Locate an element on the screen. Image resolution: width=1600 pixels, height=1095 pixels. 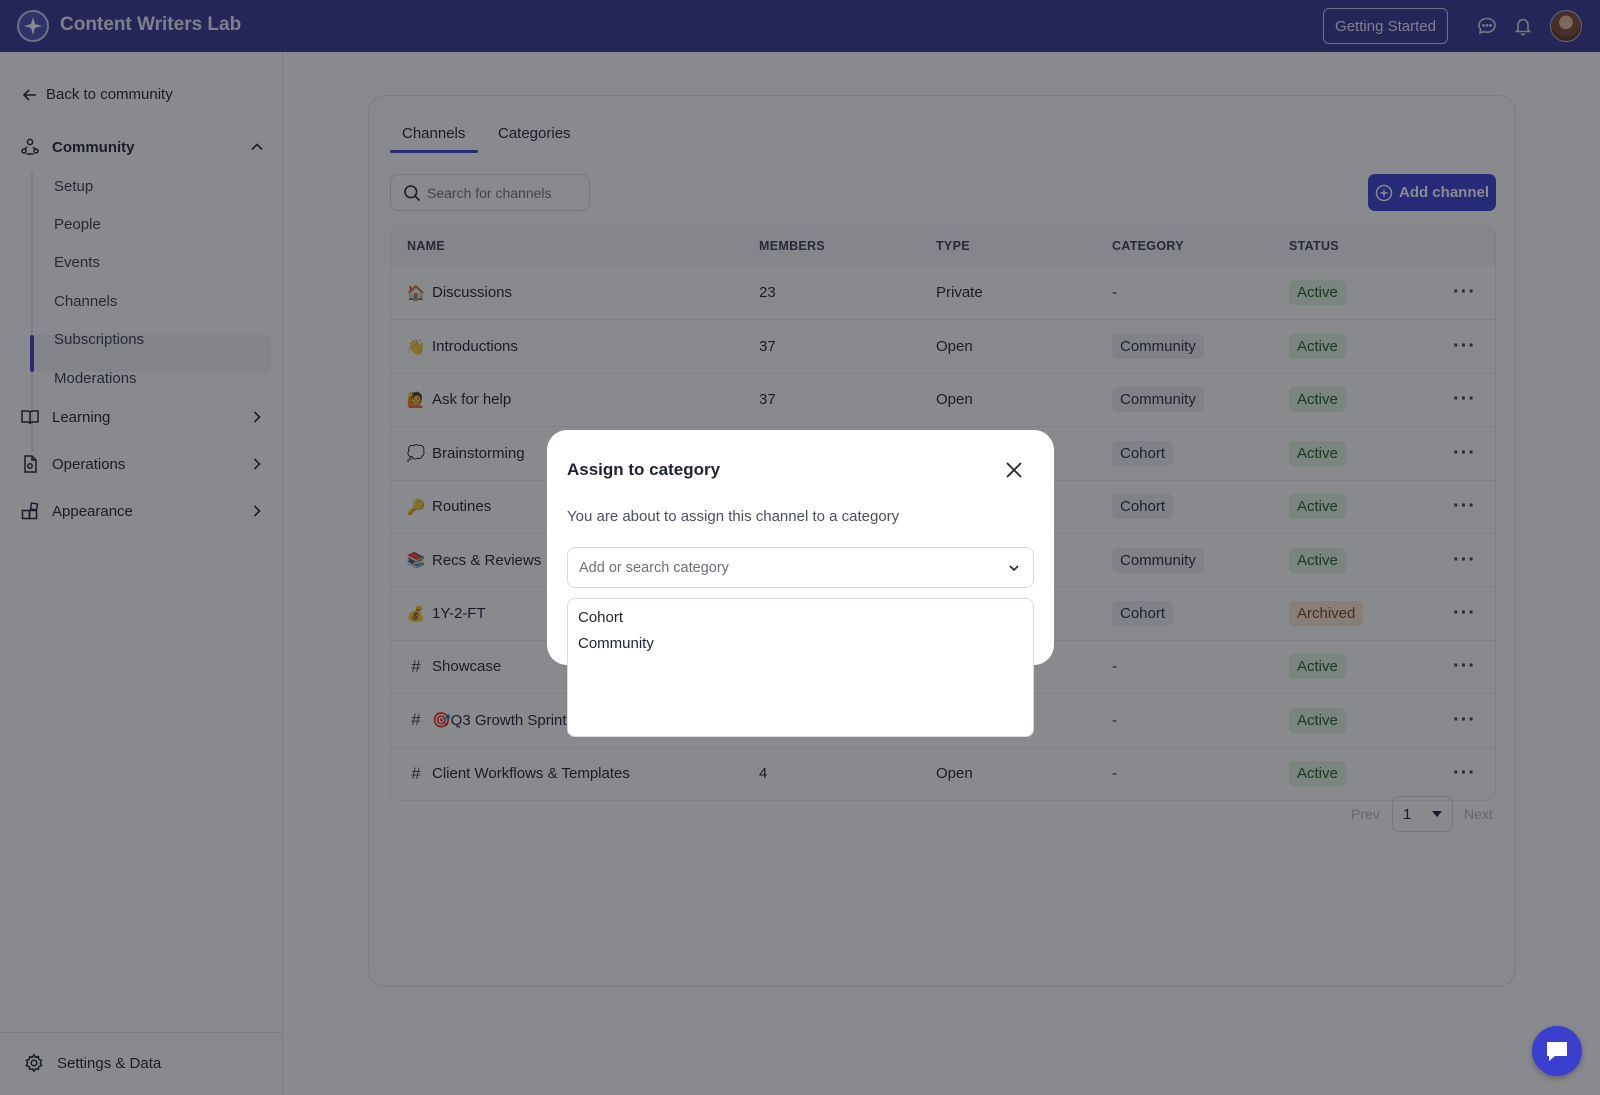
support-chat-button is located at coordinates (1557, 1051).